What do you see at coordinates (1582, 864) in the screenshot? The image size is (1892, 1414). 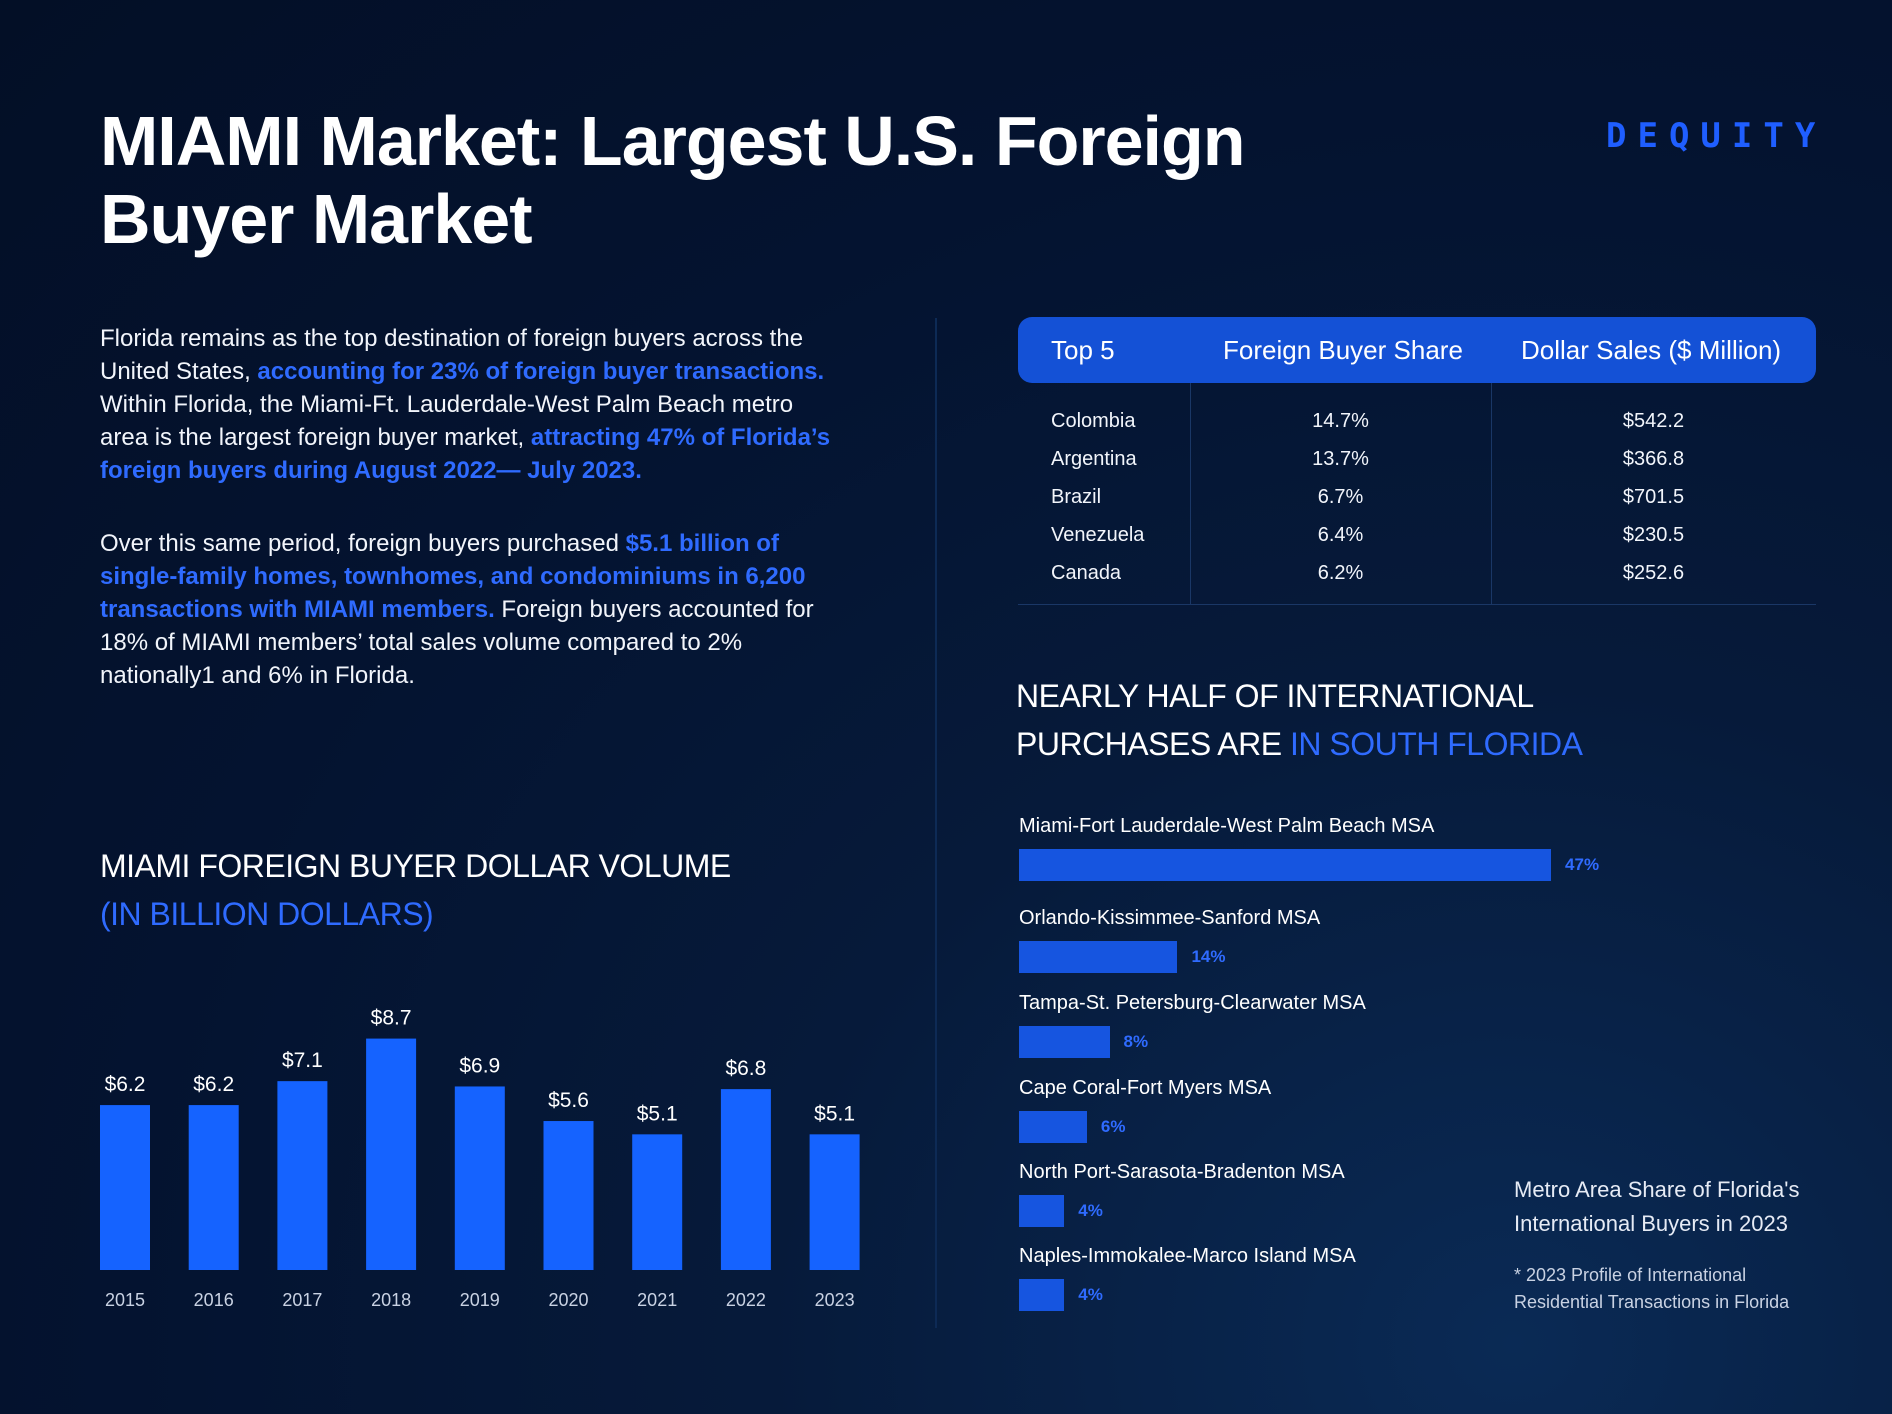 I see `metro-value-label: 47%` at bounding box center [1582, 864].